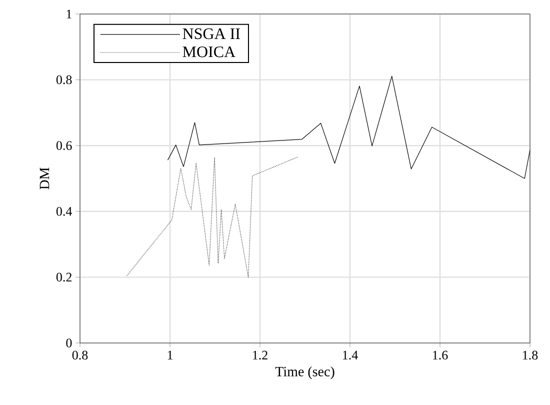 This screenshot has height=405, width=550. What do you see at coordinates (64, 277) in the screenshot?
I see `y-tick-label: 0.2` at bounding box center [64, 277].